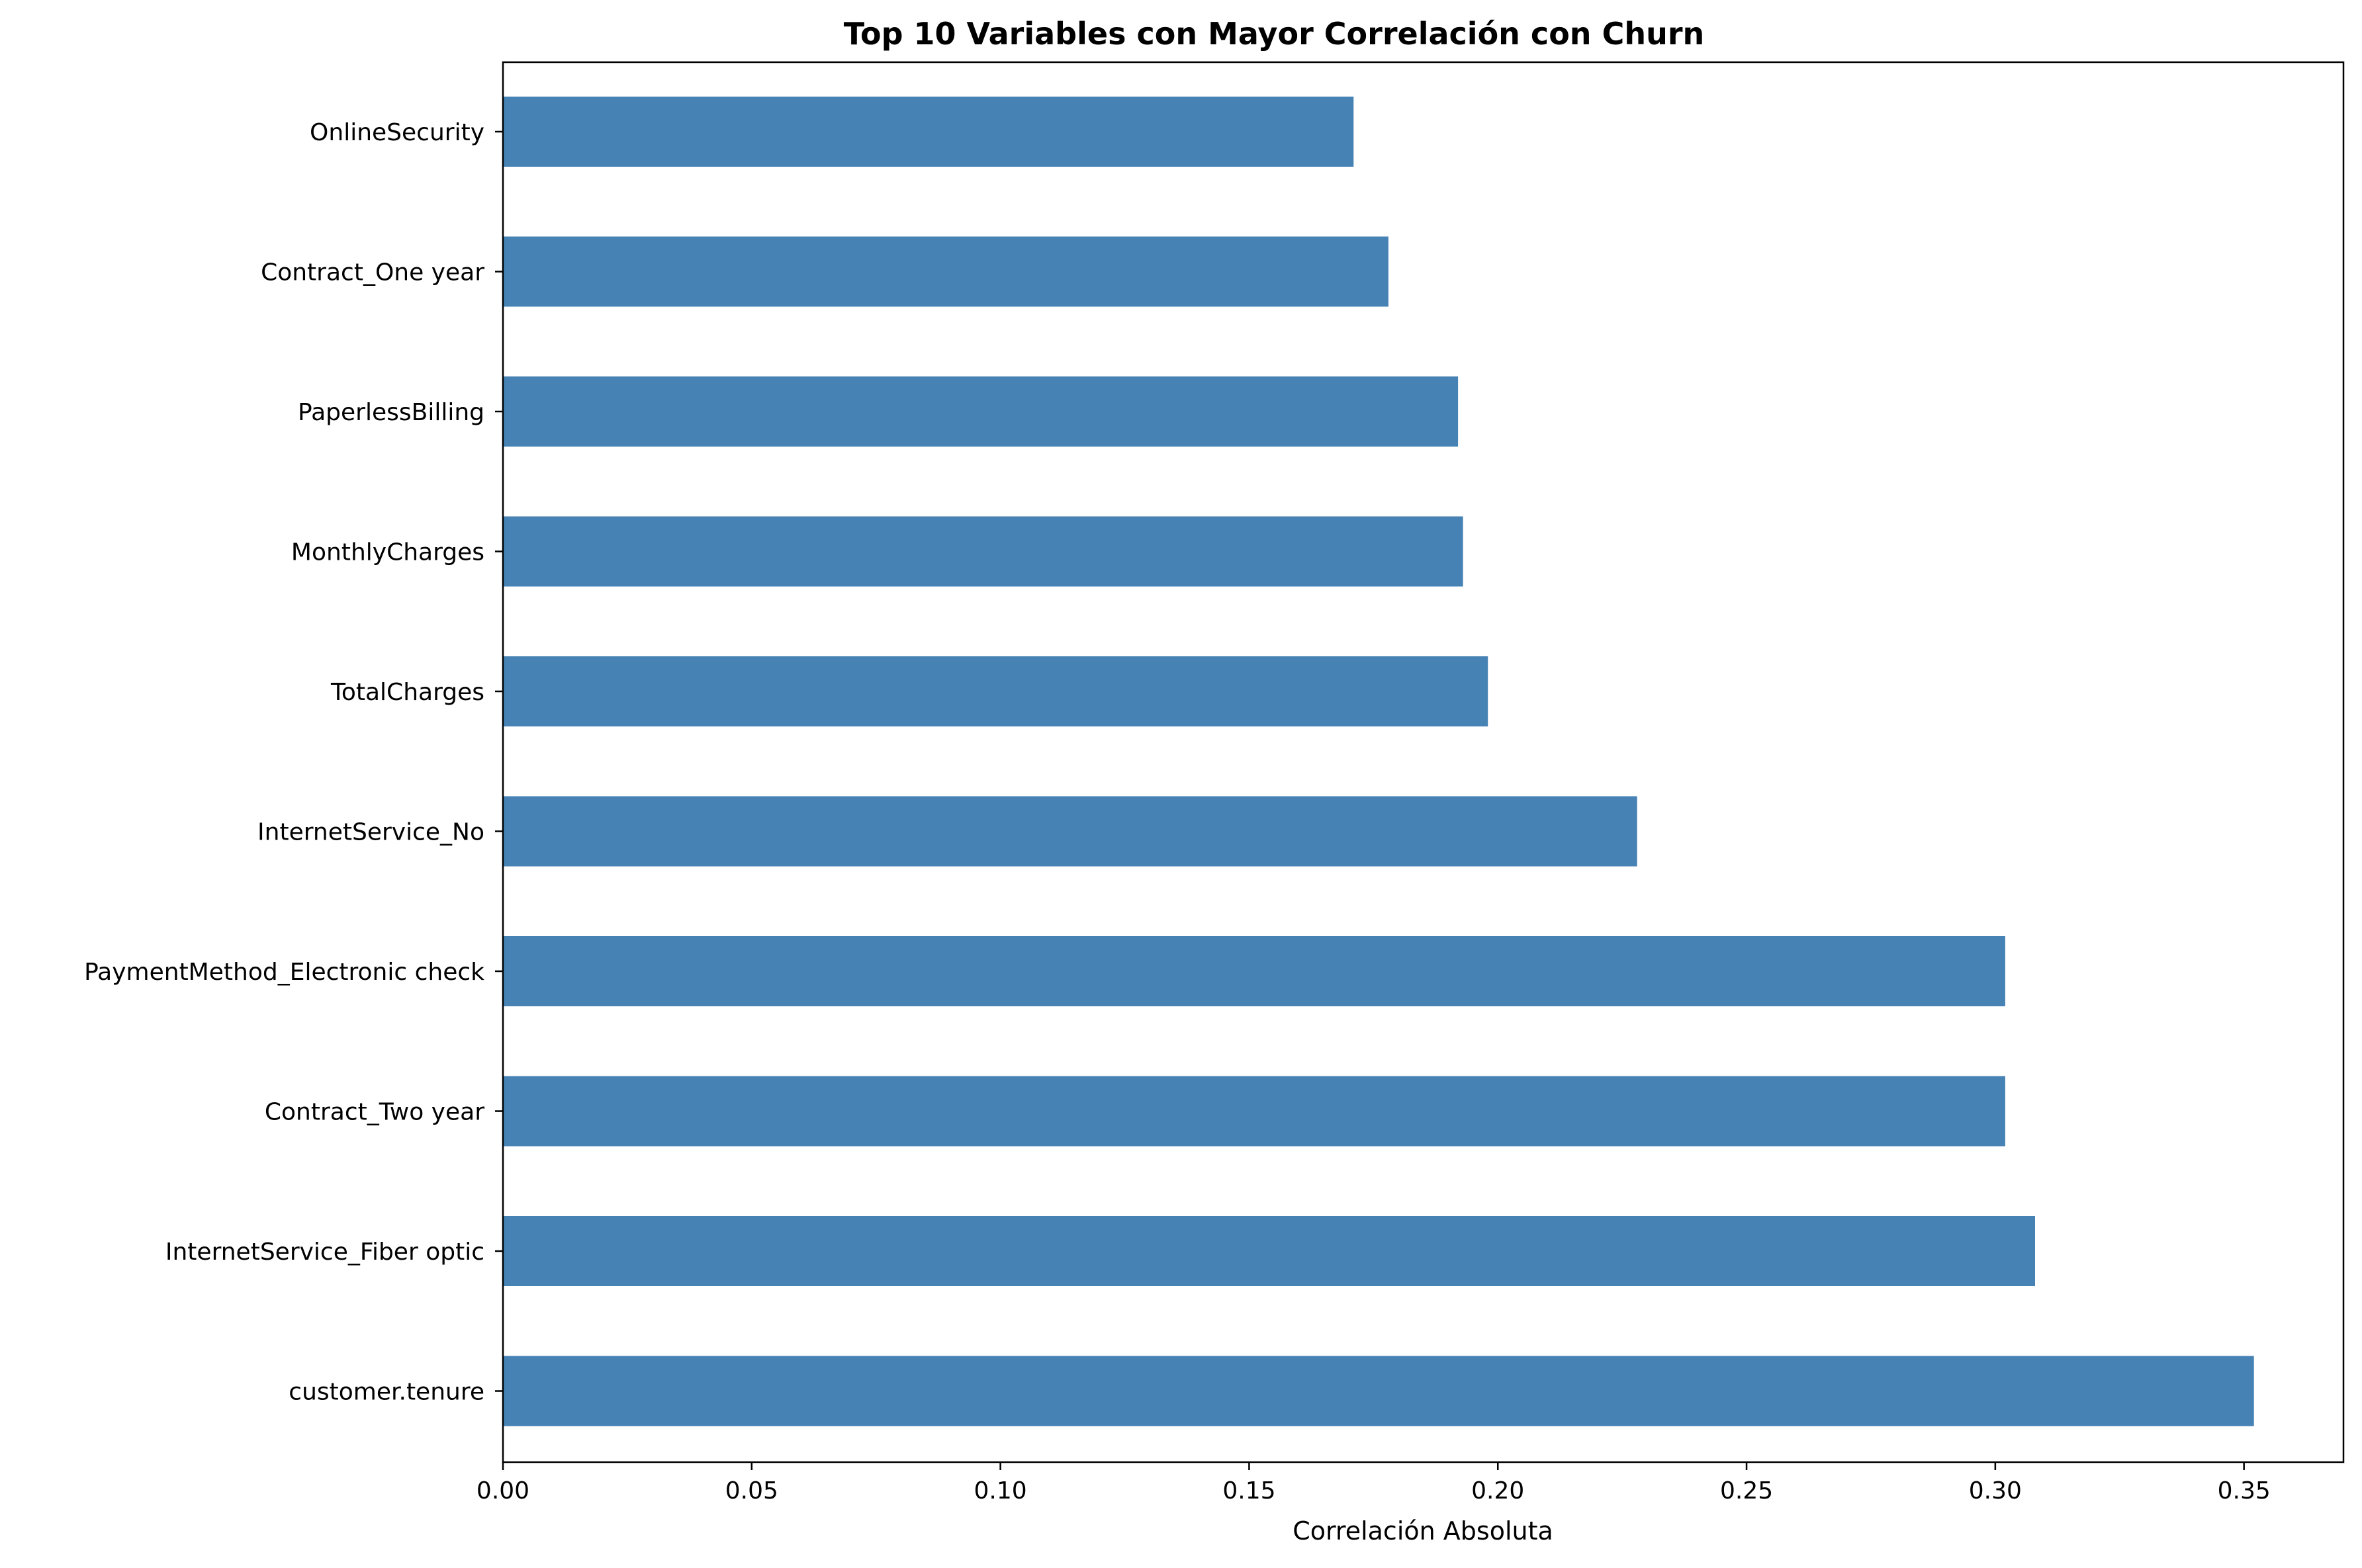 The image size is (2362, 1568). I want to click on y-tick-label: PaperlessBilling, so click(391, 413).